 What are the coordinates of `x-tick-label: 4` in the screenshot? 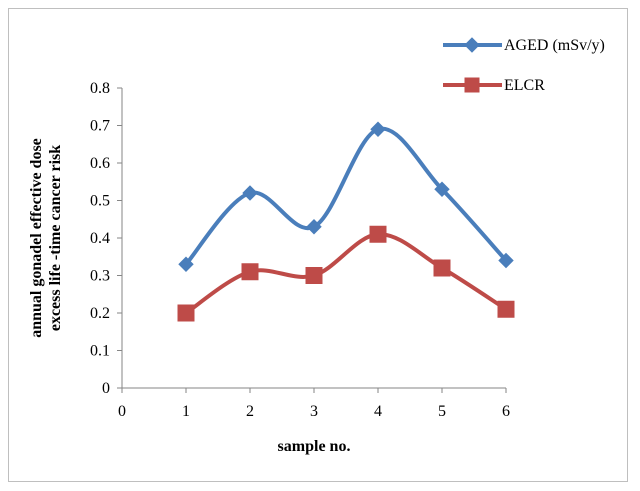 It's located at (378, 411).